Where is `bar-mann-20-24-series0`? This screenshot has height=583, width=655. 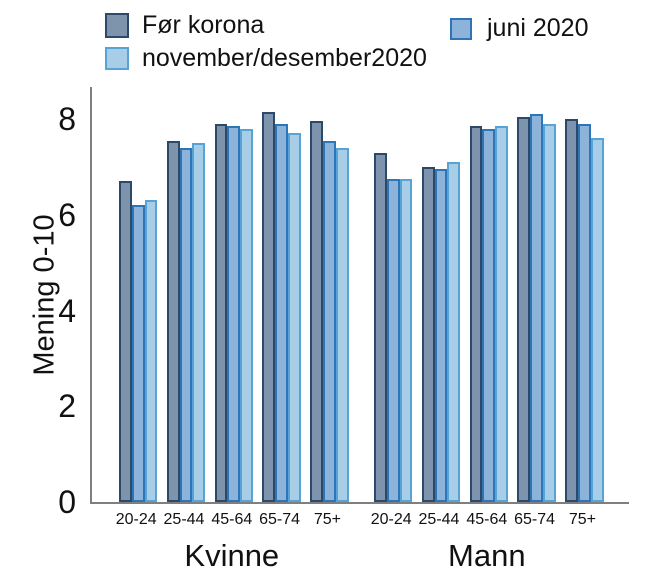 bar-mann-20-24-series0 is located at coordinates (380, 327).